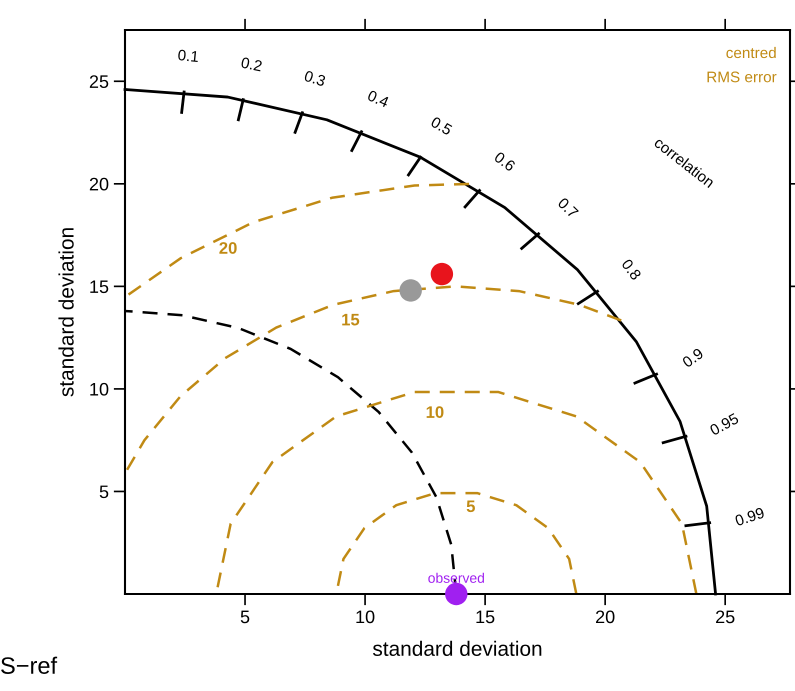  Describe the element at coordinates (228, 248) in the screenshot. I see `annotation: 20` at that location.